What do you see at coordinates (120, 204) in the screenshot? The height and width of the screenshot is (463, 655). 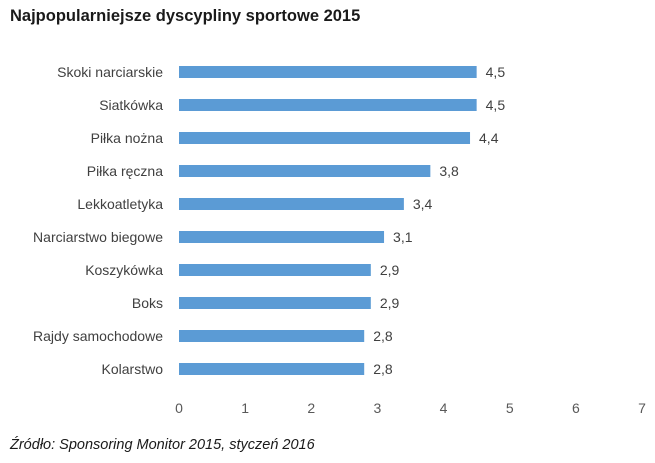 I see `category-label: Lekkoatletyka` at bounding box center [120, 204].